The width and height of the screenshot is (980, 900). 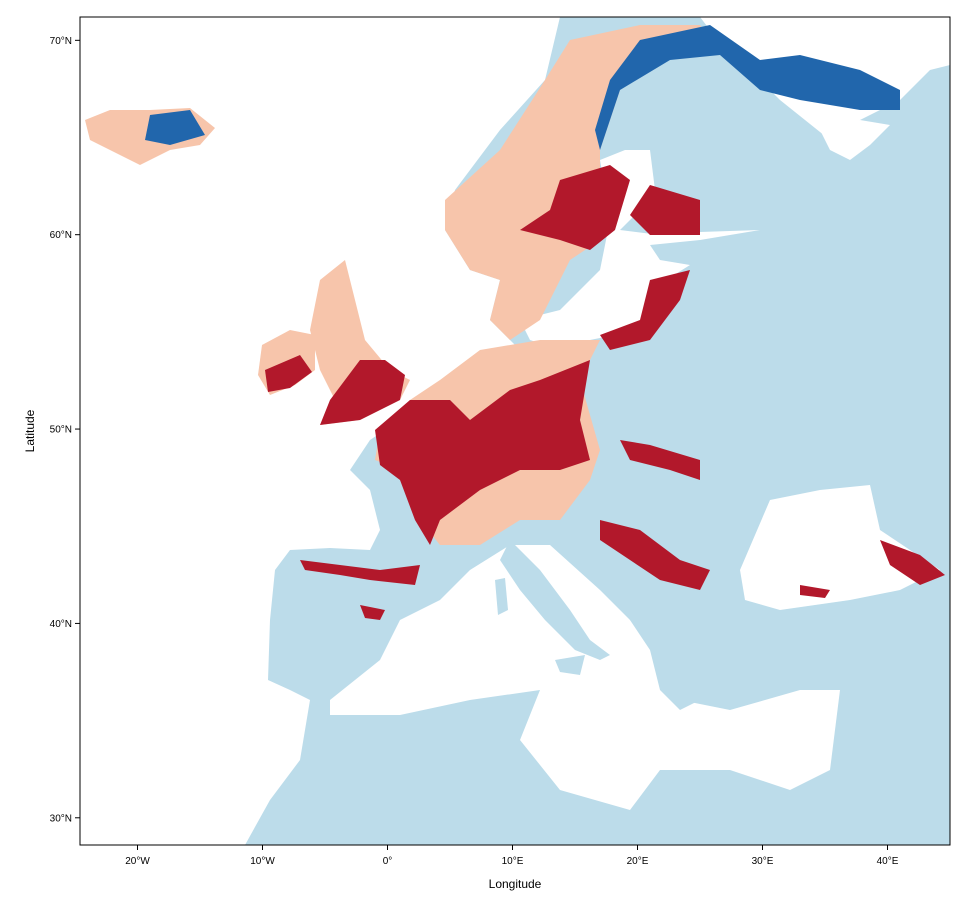 What do you see at coordinates (137, 861) in the screenshot?
I see `x-tick-label: 20°W` at bounding box center [137, 861].